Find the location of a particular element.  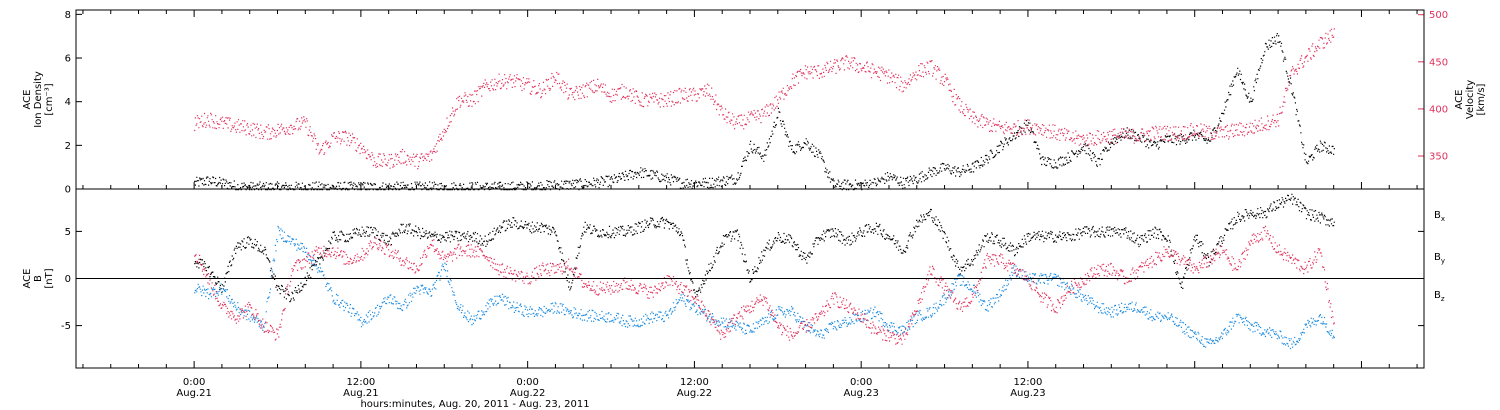

legend-bz: Bz is located at coordinates (1439, 296).